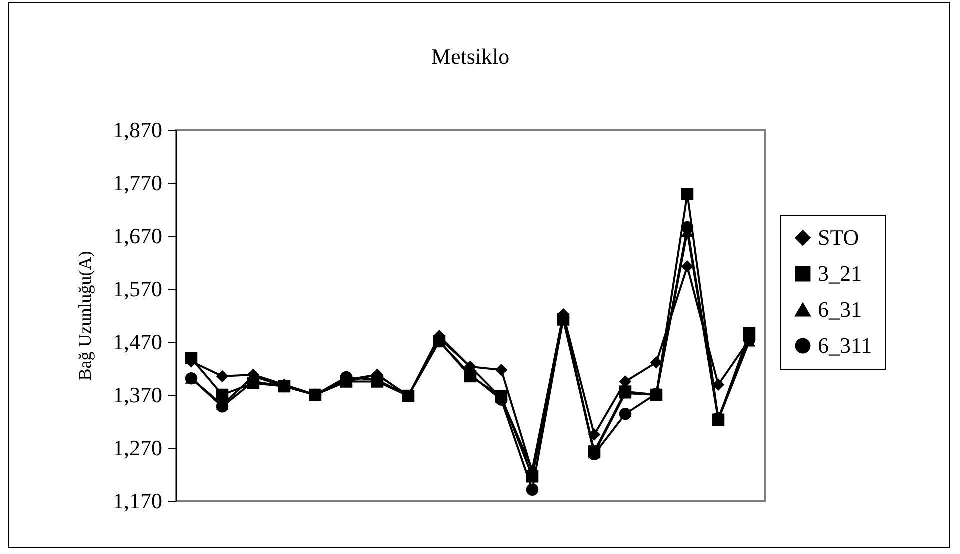  What do you see at coordinates (840, 273) in the screenshot?
I see `legend-label: 3_21` at bounding box center [840, 273].